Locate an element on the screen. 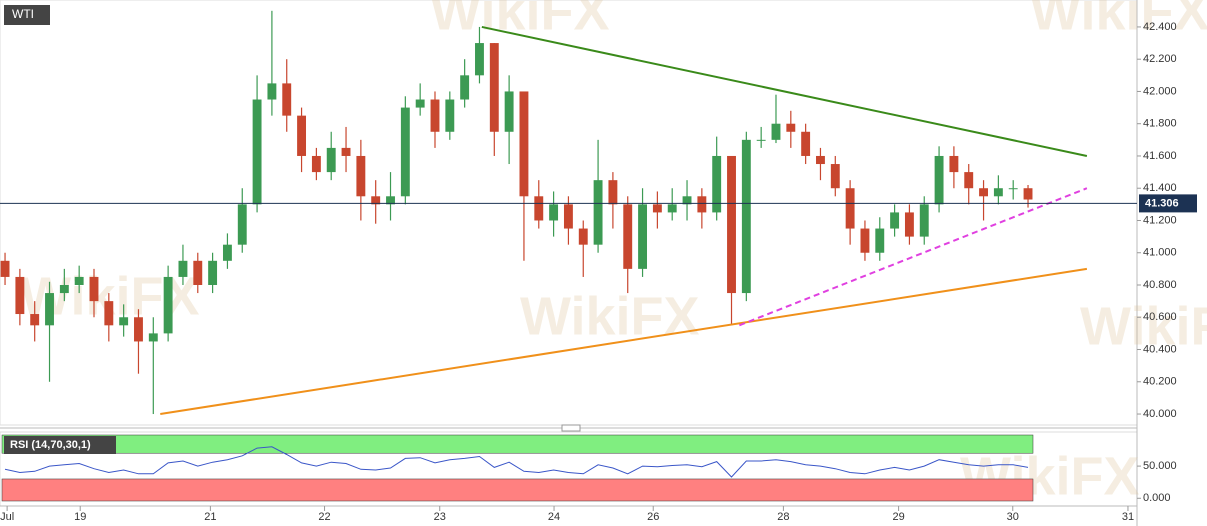 This screenshot has height=526, width=1207. y-tick-label: 41.000 is located at coordinates (1160, 253).